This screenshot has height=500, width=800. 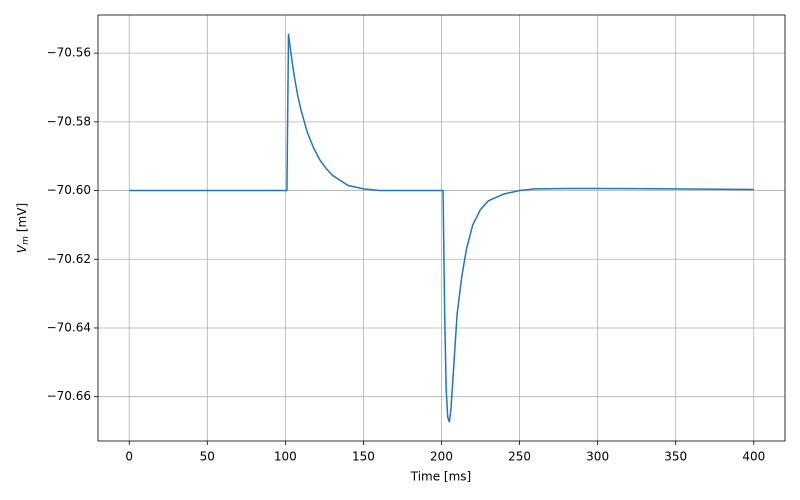 What do you see at coordinates (441, 457) in the screenshot?
I see `x-tick-label: 200` at bounding box center [441, 457].